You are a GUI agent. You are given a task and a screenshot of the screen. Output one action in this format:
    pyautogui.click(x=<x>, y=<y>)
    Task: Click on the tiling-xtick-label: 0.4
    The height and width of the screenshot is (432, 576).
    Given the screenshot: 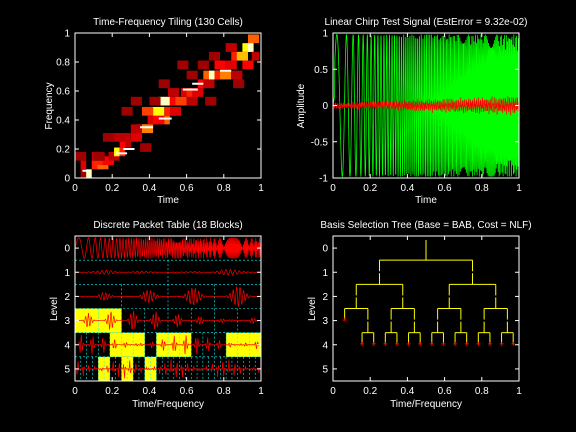 What is the action you would take?
    pyautogui.click(x=149, y=188)
    